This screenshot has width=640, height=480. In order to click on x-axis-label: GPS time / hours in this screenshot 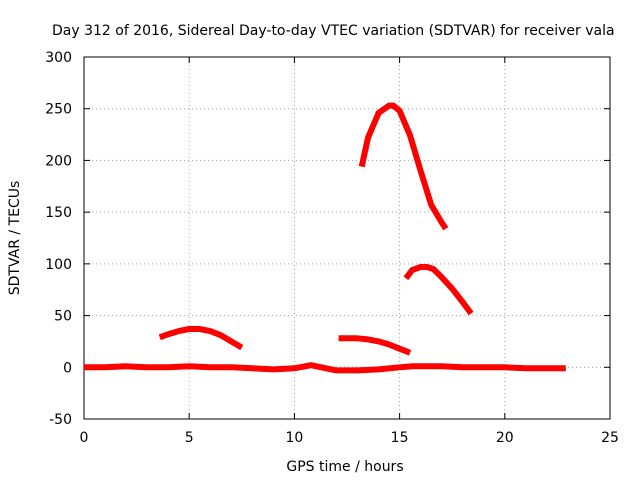, I will do `click(344, 467)`.